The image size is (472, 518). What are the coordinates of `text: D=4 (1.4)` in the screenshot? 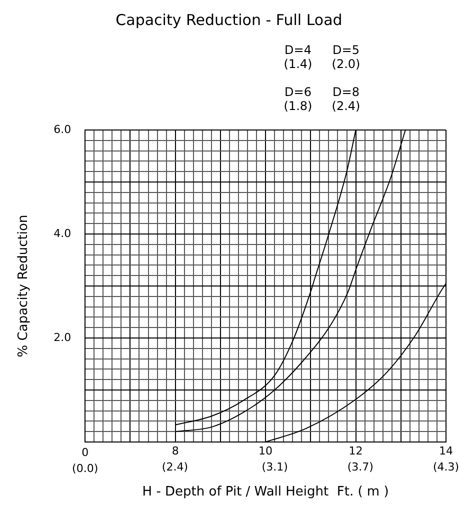 It's located at (298, 57).